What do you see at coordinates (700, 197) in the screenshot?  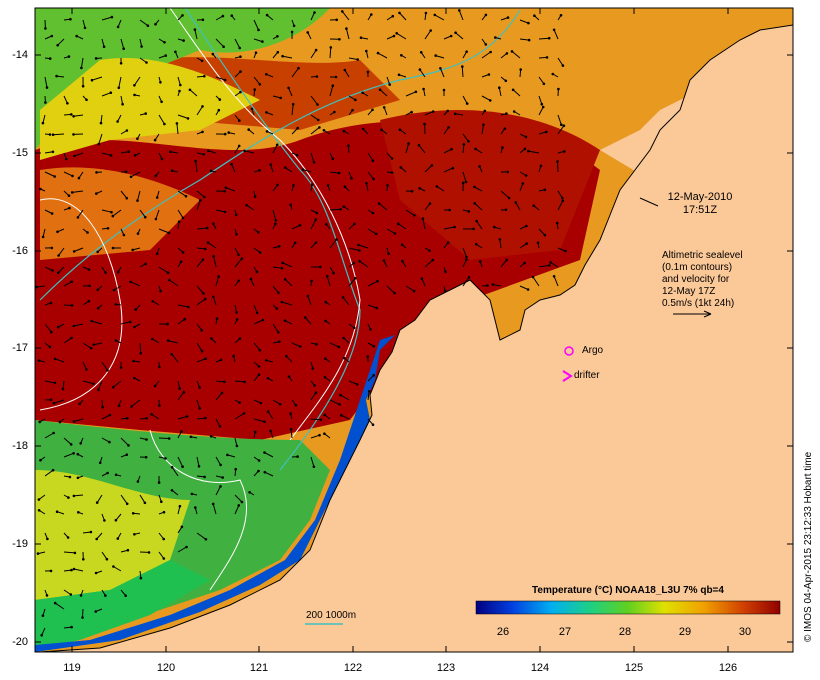 I see `date-line: 12-May-2010` at bounding box center [700, 197].